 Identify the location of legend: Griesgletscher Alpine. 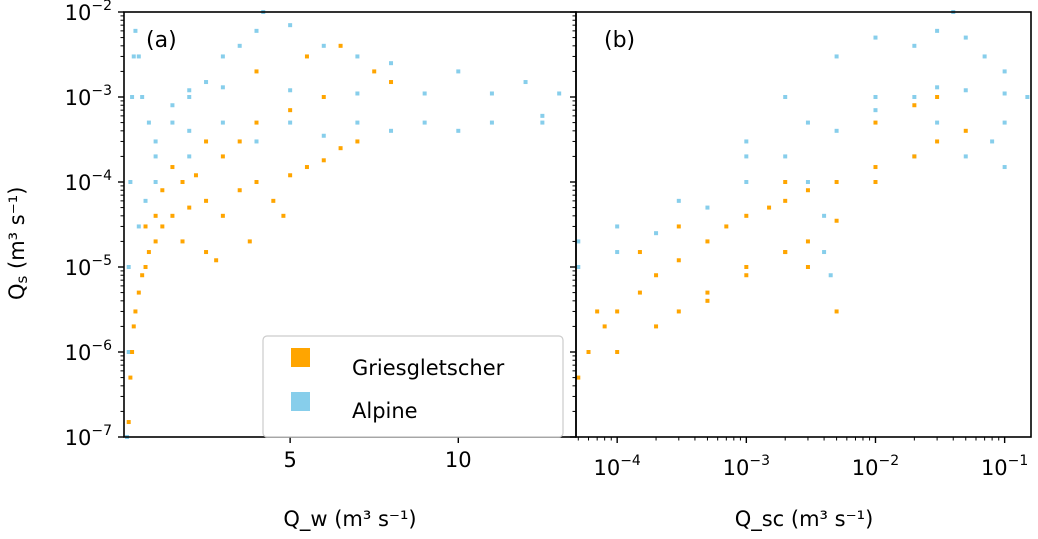
(413, 386).